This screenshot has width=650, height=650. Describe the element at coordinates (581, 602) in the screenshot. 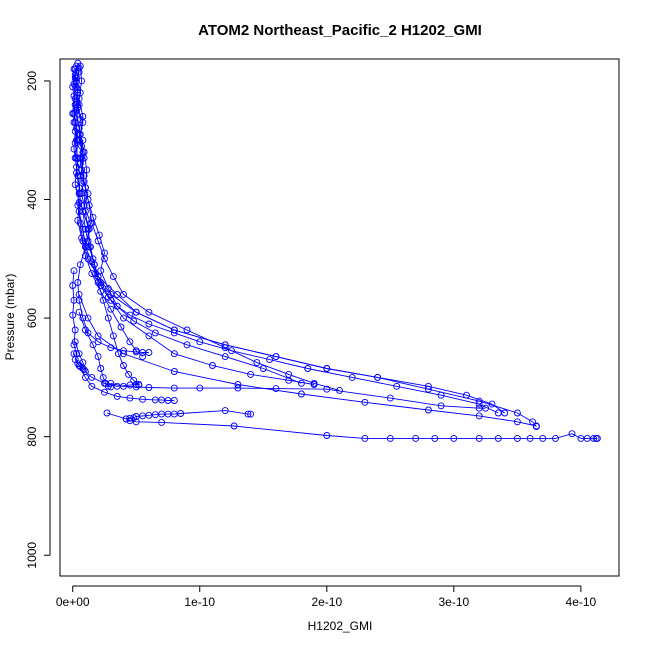

I see `x-tick-label: 4e-10` at that location.